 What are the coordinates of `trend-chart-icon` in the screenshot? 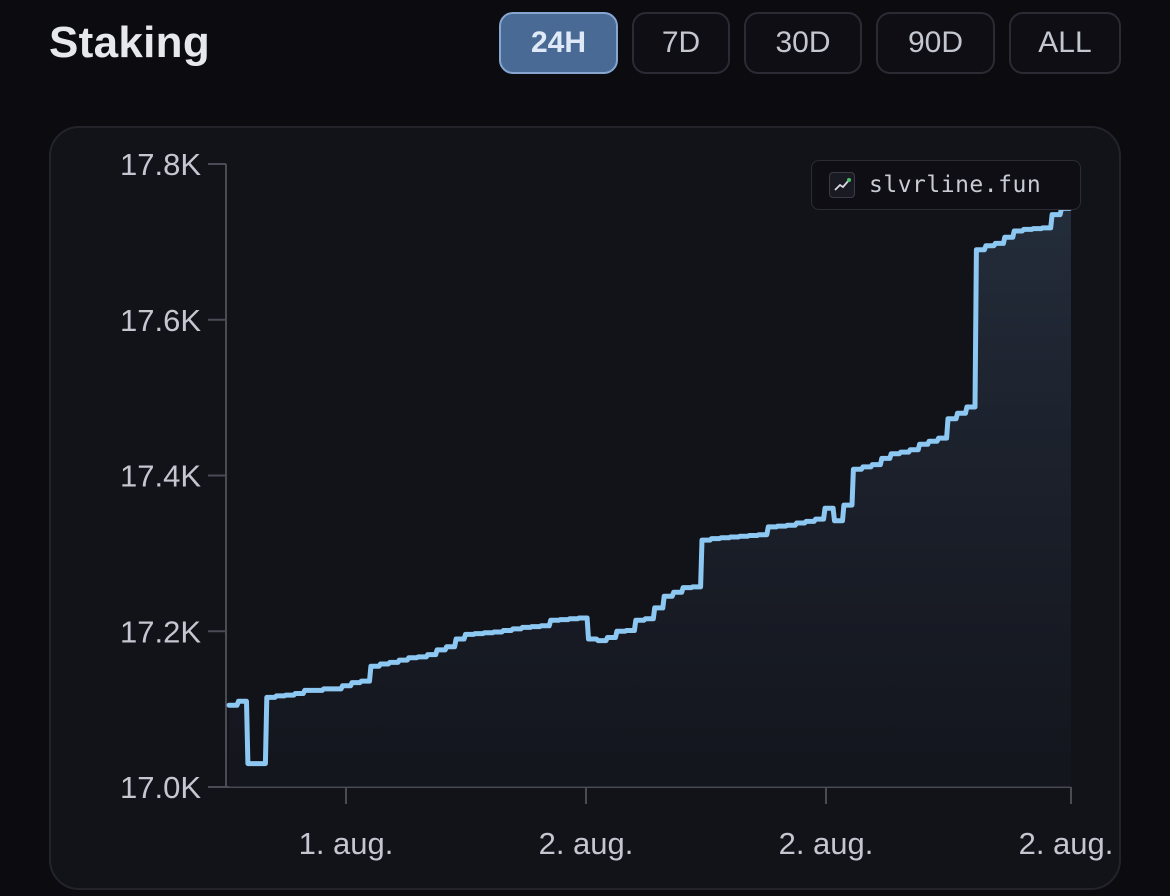 It's located at (842, 185).